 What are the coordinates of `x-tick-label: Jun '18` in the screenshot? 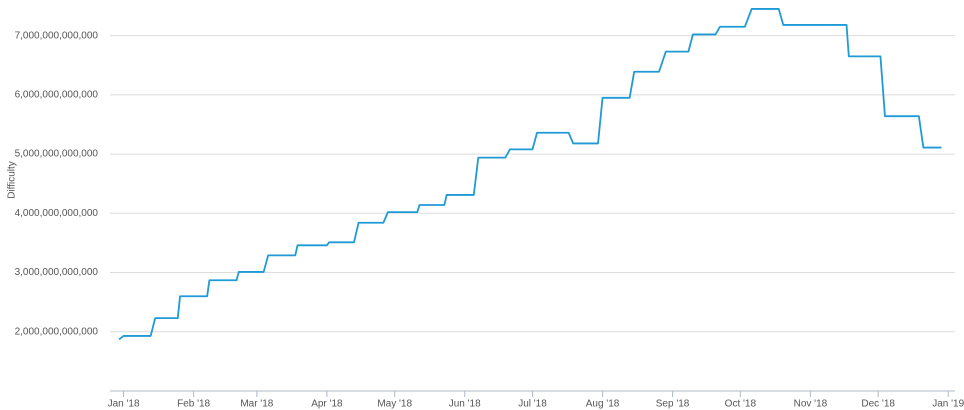 It's located at (465, 404).